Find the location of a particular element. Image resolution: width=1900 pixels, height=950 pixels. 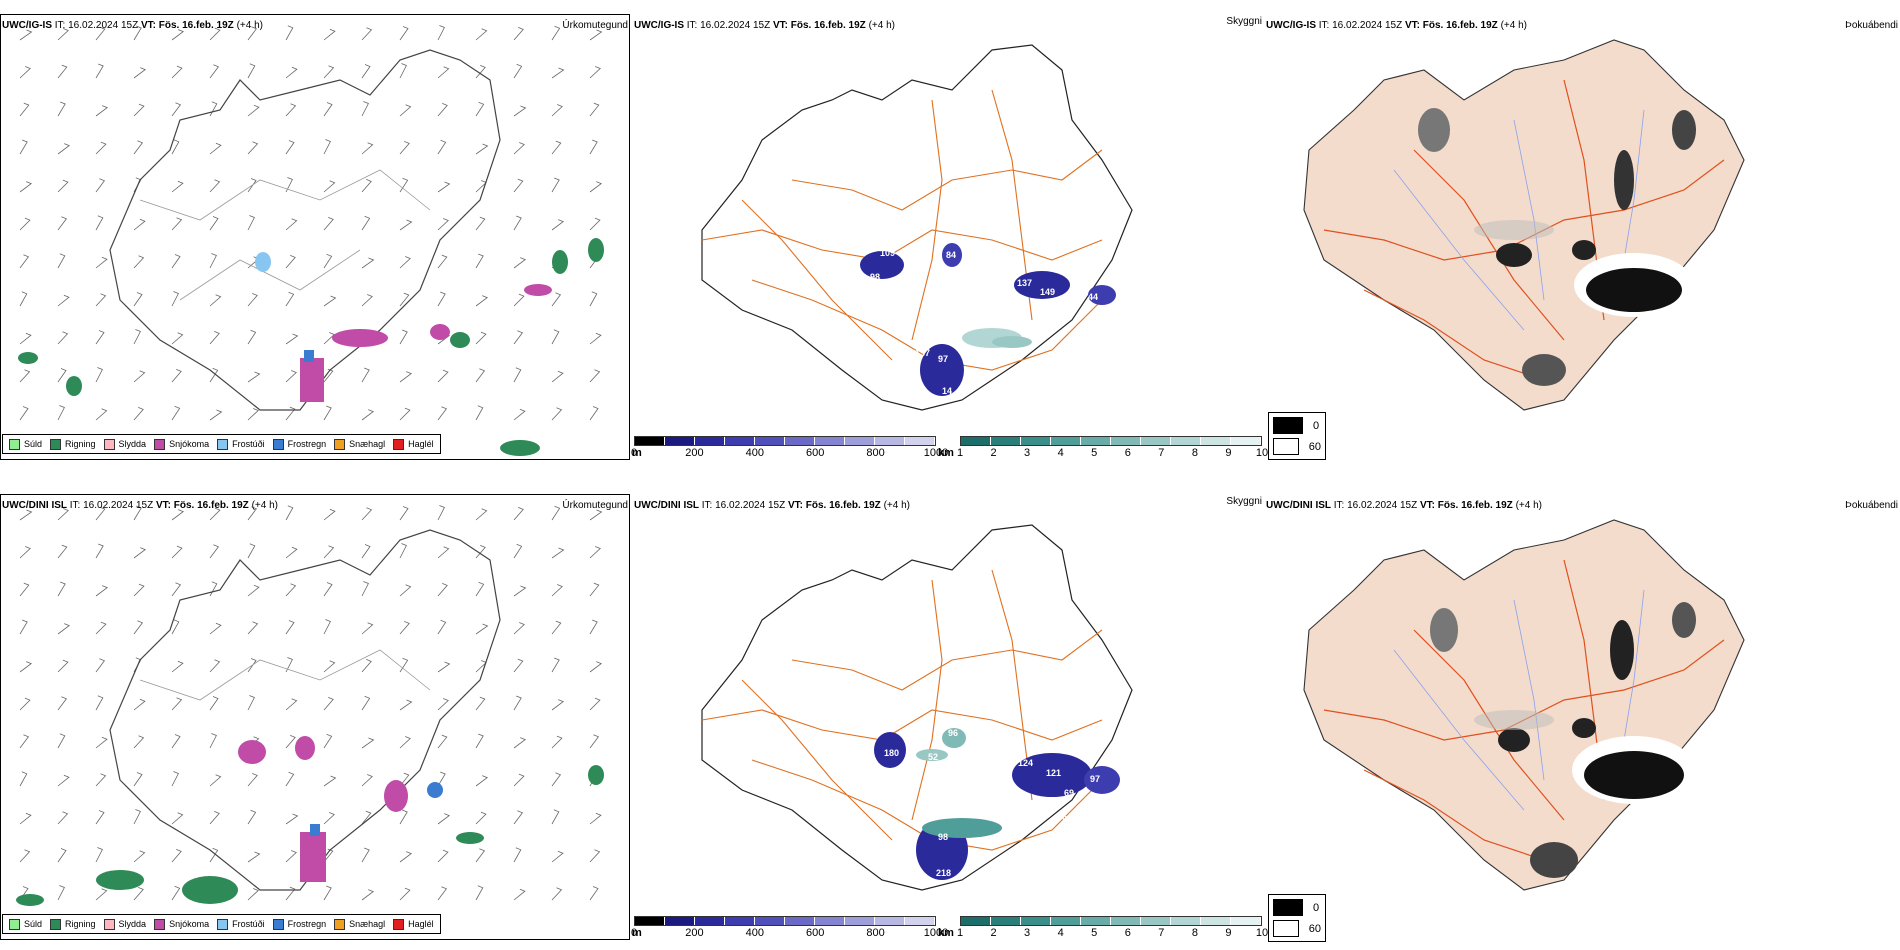

fog-value: 0 is located at coordinates (1316, 425).